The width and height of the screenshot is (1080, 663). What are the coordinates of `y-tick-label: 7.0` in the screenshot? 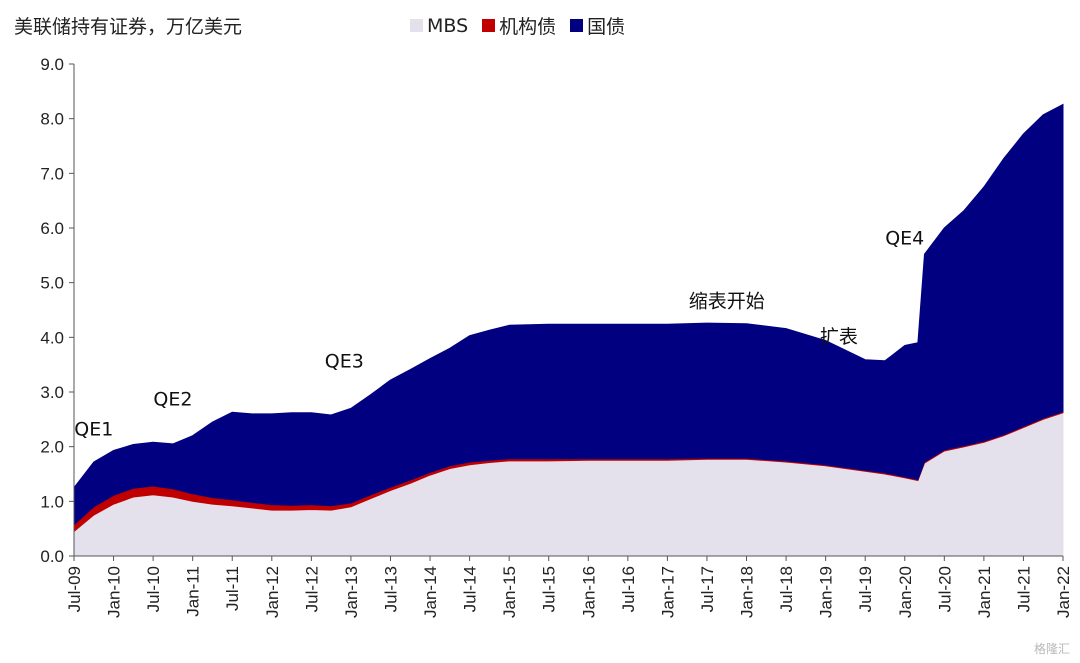 It's located at (52, 173).